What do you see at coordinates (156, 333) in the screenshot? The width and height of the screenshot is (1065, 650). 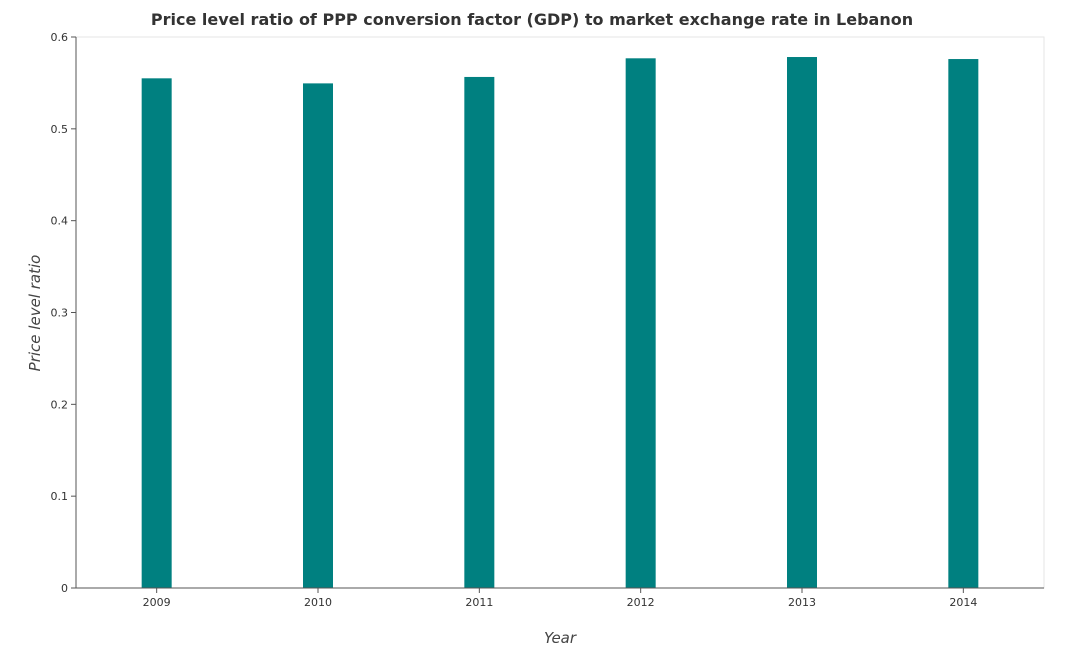 I see `bar-2009` at bounding box center [156, 333].